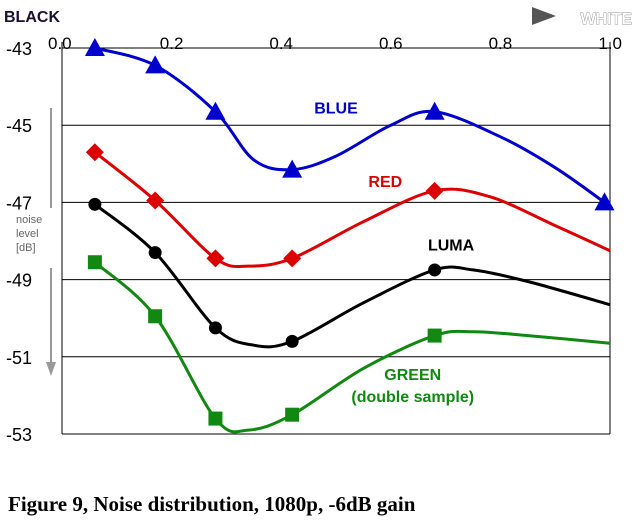 This screenshot has height=528, width=637. Describe the element at coordinates (281, 43) in the screenshot. I see `x-tick-label: 0.4` at that location.